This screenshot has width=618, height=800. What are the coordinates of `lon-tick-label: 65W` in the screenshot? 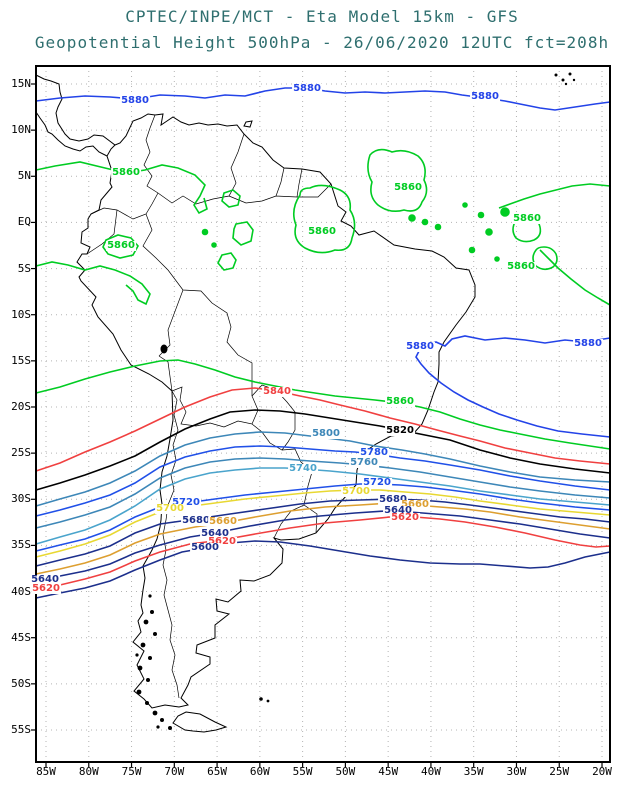 It's located at (217, 771).